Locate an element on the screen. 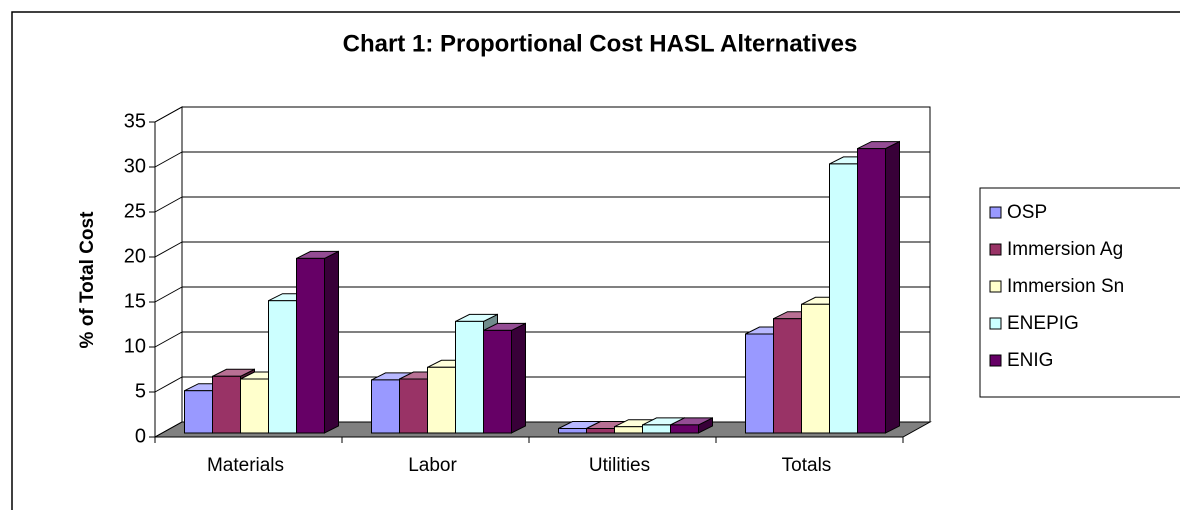 Image resolution: width=1180 pixels, height=510 pixels. x-tick-label: Labor is located at coordinates (432, 465).